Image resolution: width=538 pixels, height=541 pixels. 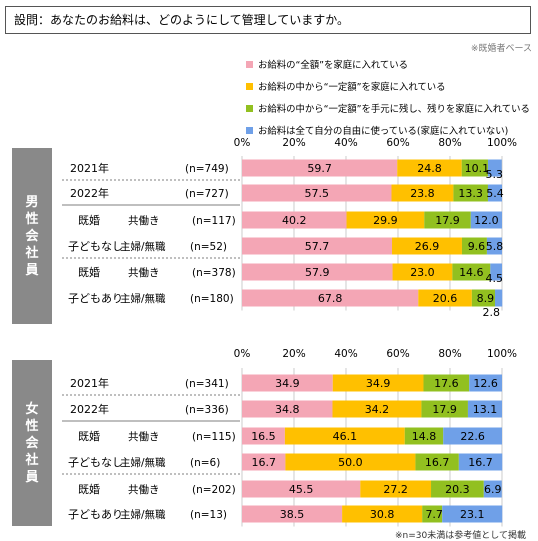 What do you see at coordinates (293, 354) in the screenshot?
I see `p1-x-tick-label: 20%` at bounding box center [293, 354].